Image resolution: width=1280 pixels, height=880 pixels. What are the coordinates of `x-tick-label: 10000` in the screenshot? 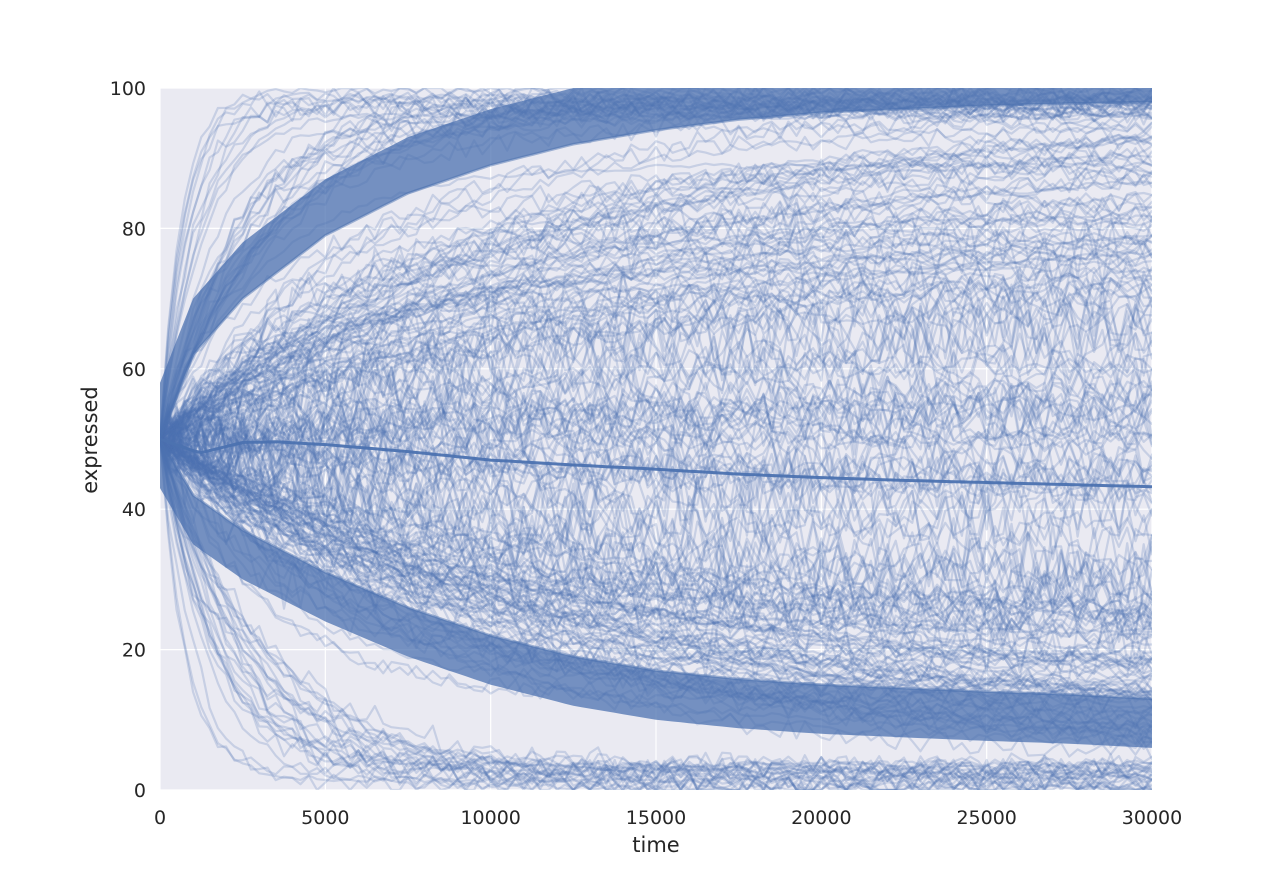 It's located at (490, 818).